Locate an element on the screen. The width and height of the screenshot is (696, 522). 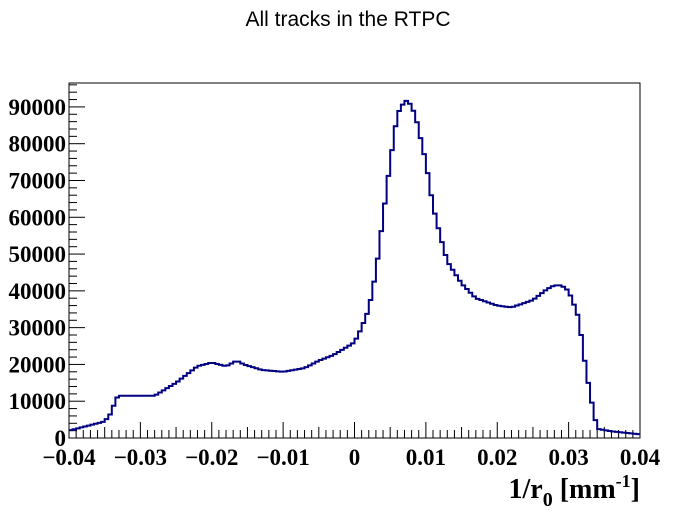
x-tick-label: −0.02 is located at coordinates (211, 457).